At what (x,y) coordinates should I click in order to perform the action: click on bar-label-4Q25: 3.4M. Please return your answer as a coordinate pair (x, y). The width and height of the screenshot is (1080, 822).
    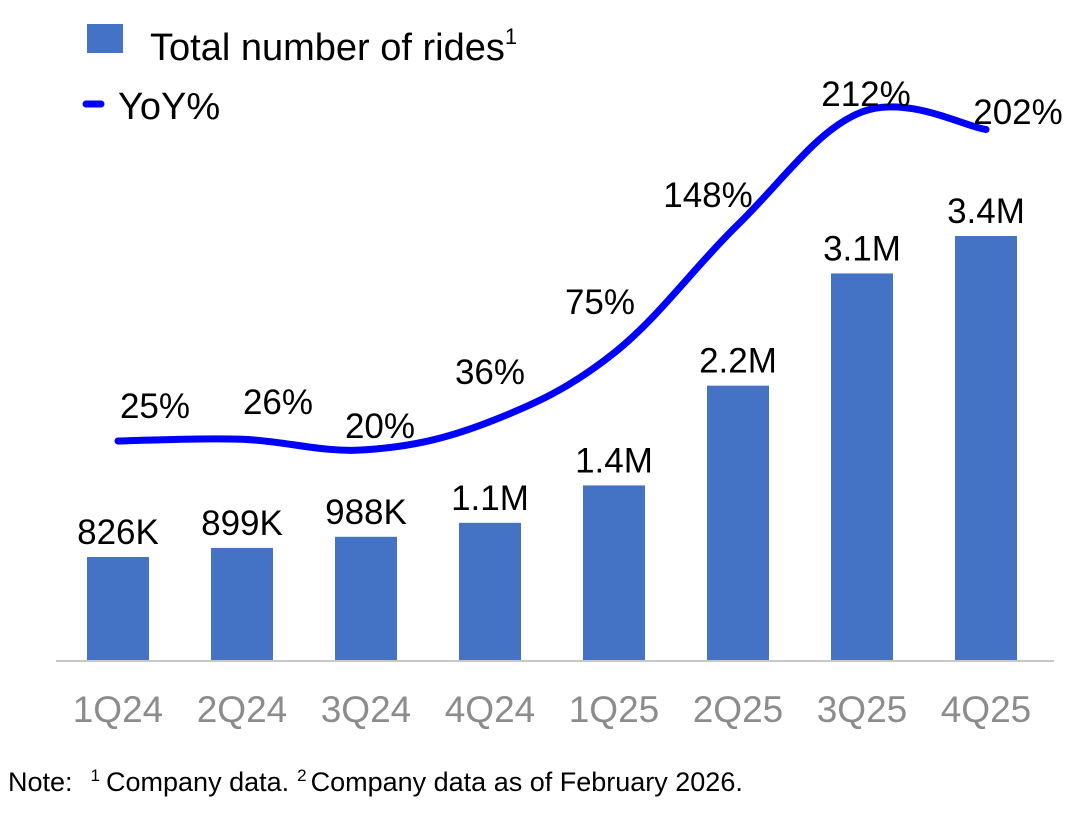
    Looking at the image, I should click on (986, 211).